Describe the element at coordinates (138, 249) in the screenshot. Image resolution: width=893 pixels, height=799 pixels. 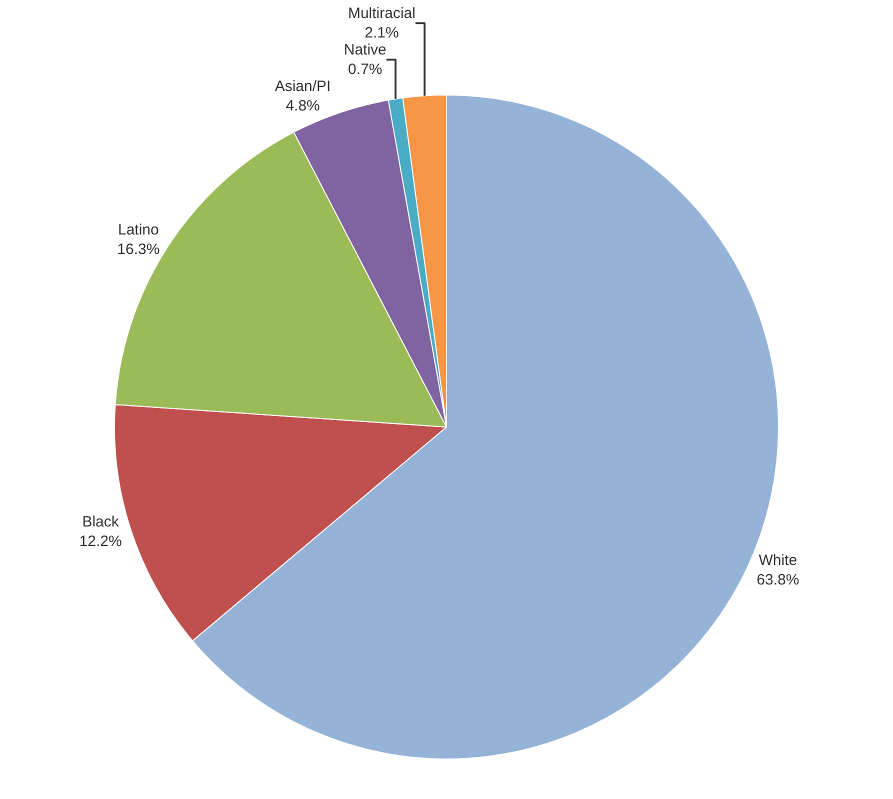
I see `data-label: 16.3%` at that location.